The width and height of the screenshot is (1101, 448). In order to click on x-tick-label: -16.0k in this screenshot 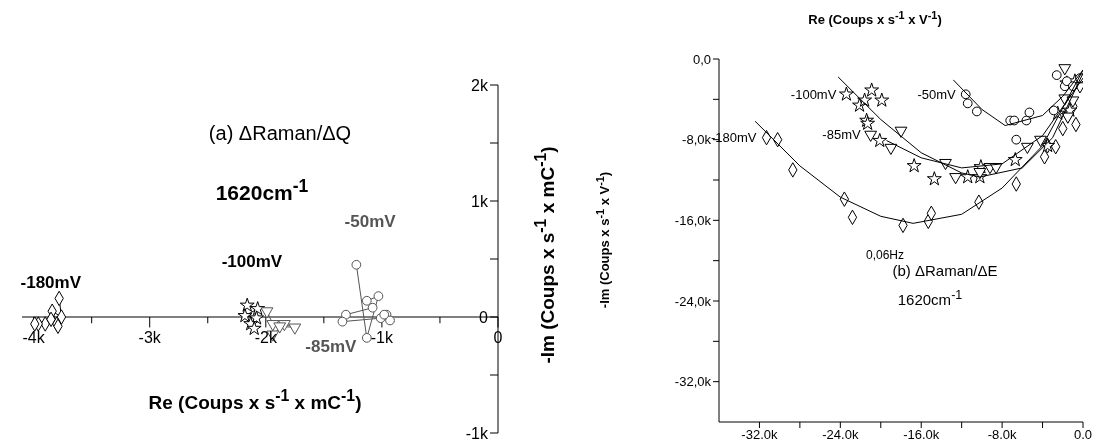, I will do `click(921, 435)`.